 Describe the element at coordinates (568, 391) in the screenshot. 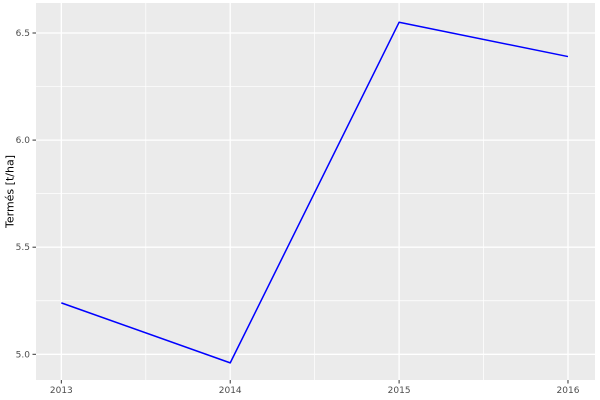

I see `x-tick-label: 2016` at that location.